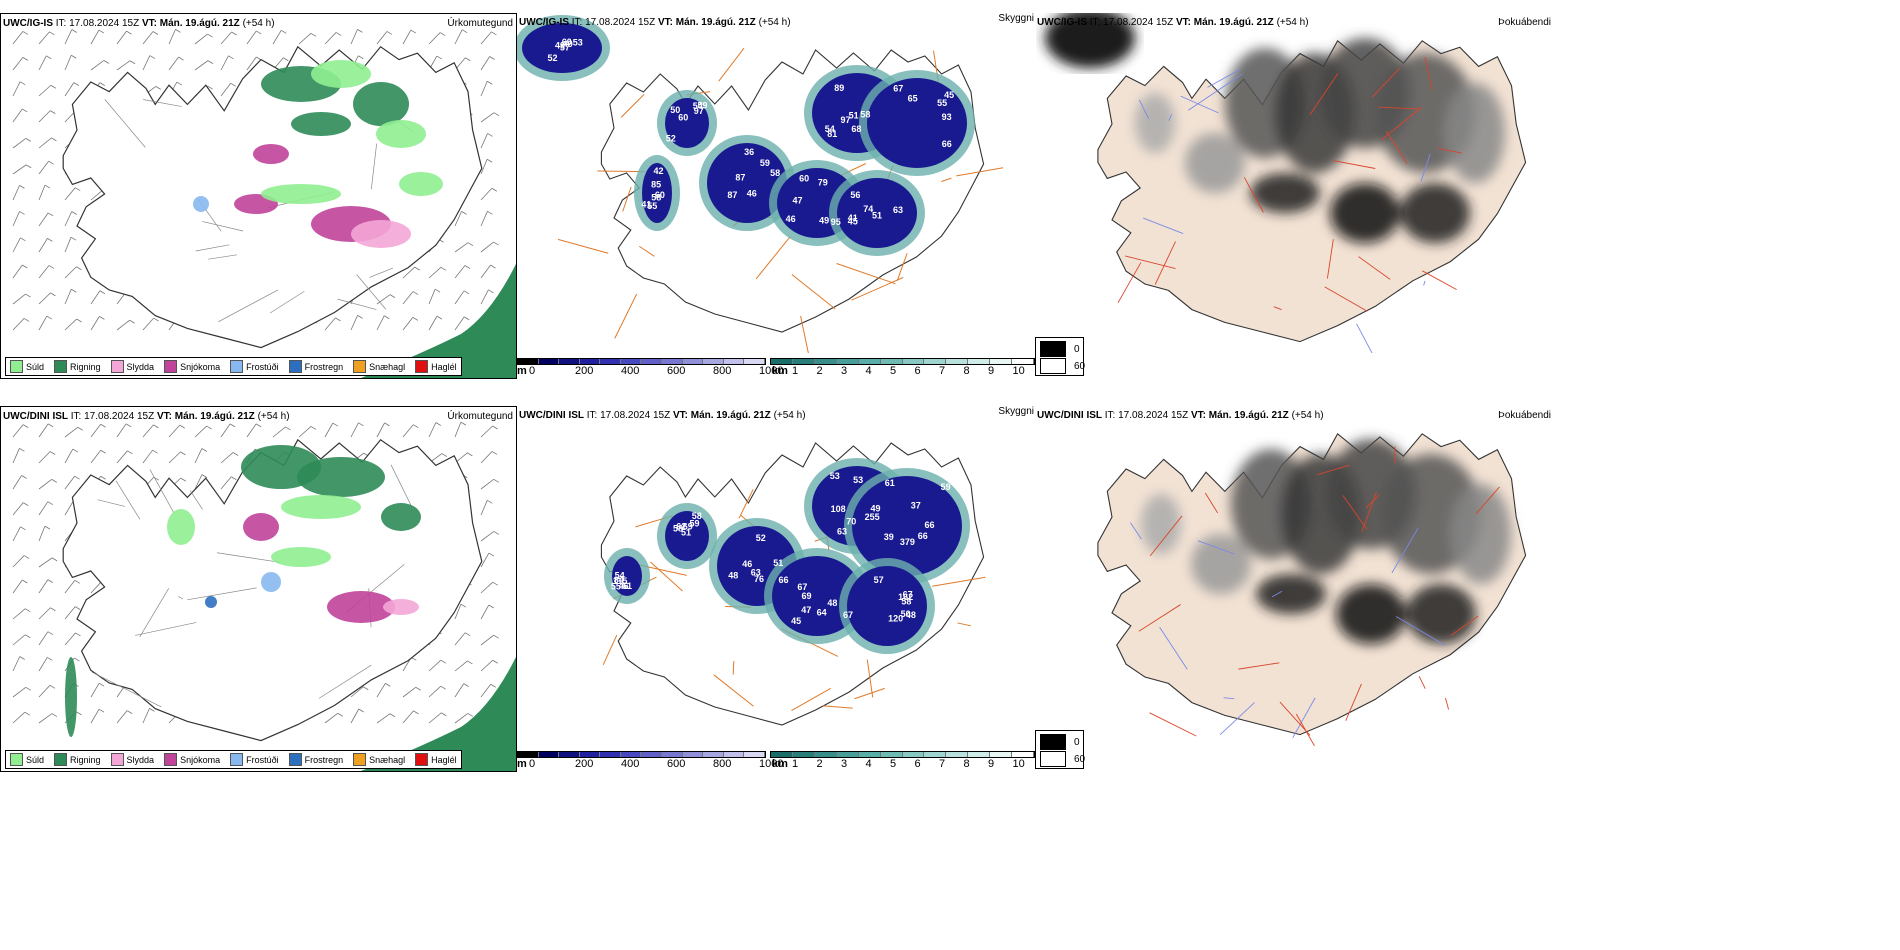  Describe the element at coordinates (1524, 415) in the screenshot. I see `panel-type-label: Þokuábendi` at that location.